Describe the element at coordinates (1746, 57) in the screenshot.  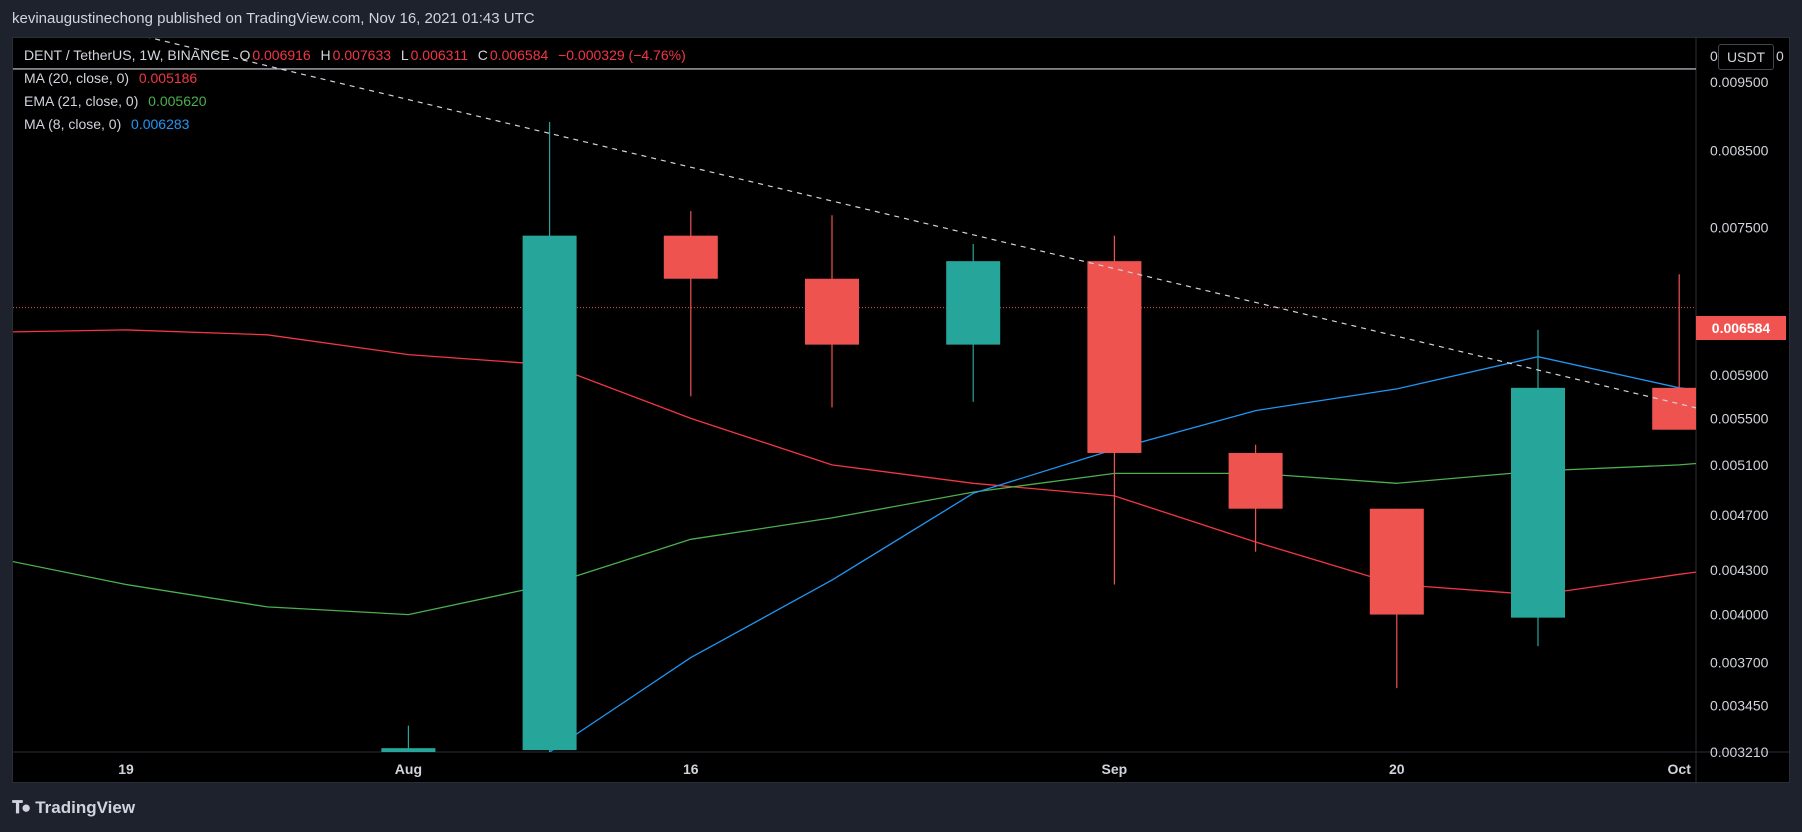
I see `currency-button: USDT` at that location.